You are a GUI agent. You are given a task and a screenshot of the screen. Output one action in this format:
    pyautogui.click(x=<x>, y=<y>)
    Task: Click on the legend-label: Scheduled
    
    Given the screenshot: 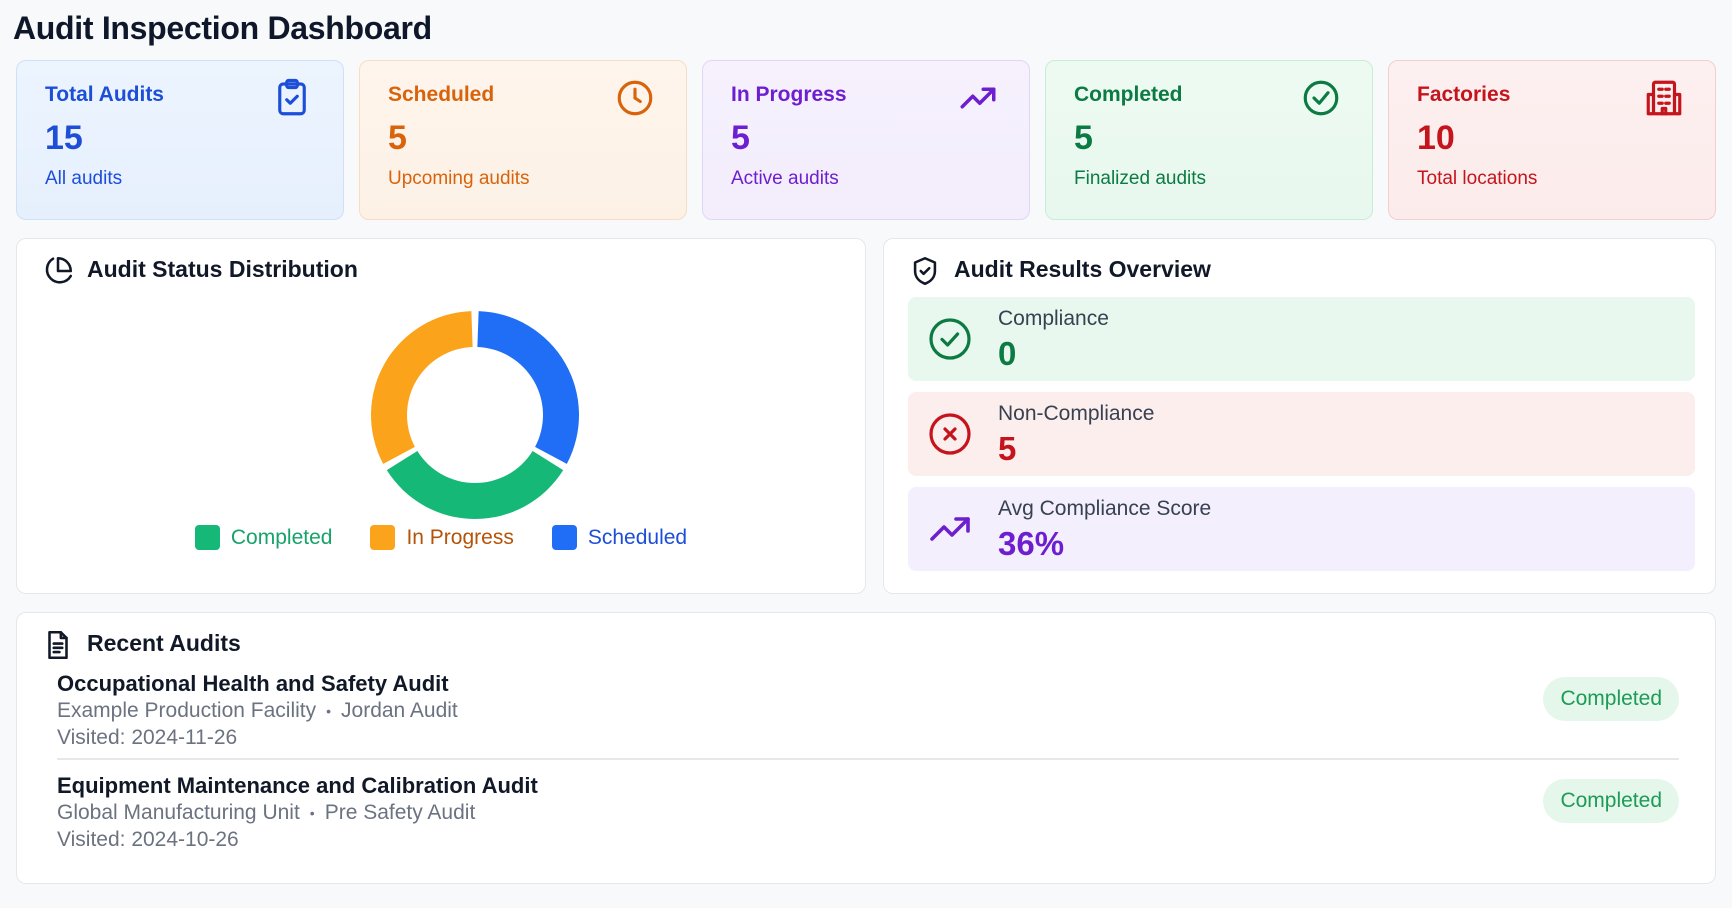 What is the action you would take?
    pyautogui.click(x=637, y=537)
    